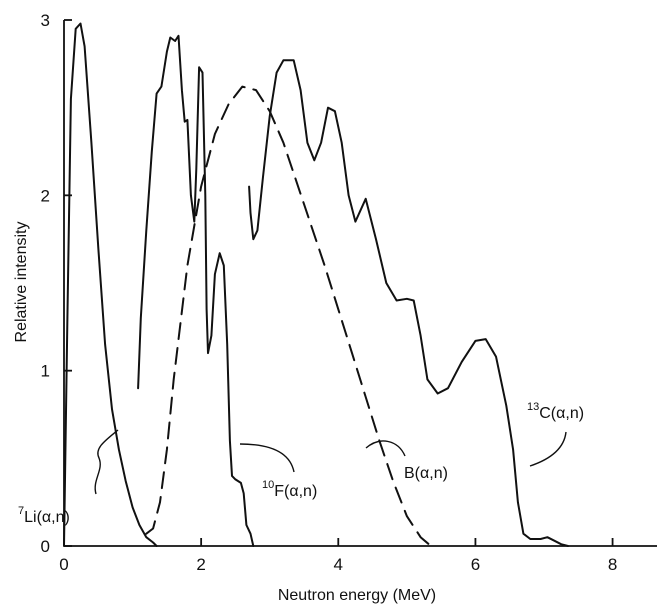 Image resolution: width=657 pixels, height=609 pixels. I want to click on series-label-c: 13C(α,n), so click(555, 411).